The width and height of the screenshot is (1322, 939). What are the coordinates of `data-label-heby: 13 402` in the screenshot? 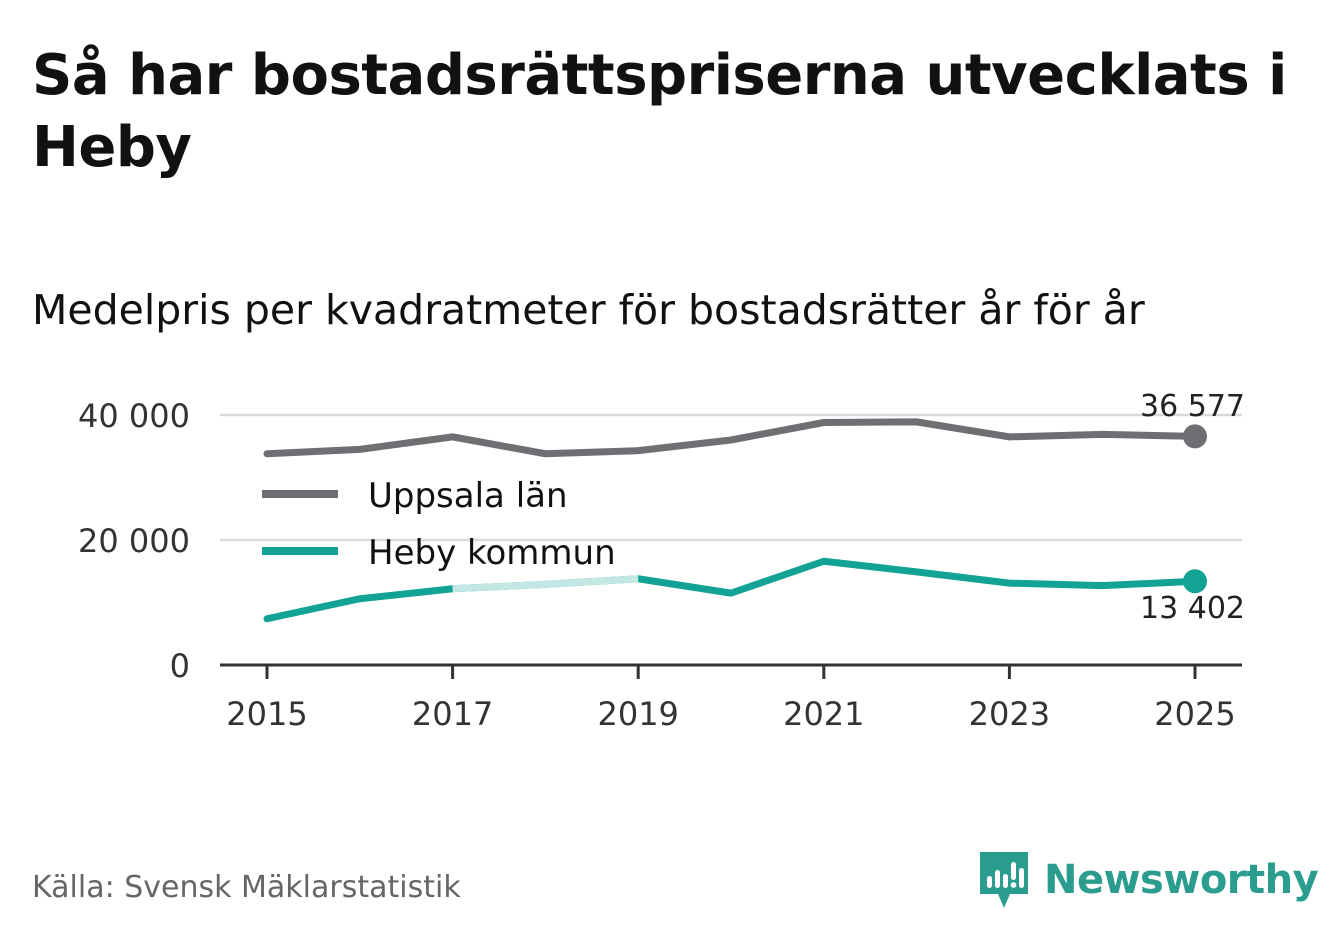 It's located at (1192, 608).